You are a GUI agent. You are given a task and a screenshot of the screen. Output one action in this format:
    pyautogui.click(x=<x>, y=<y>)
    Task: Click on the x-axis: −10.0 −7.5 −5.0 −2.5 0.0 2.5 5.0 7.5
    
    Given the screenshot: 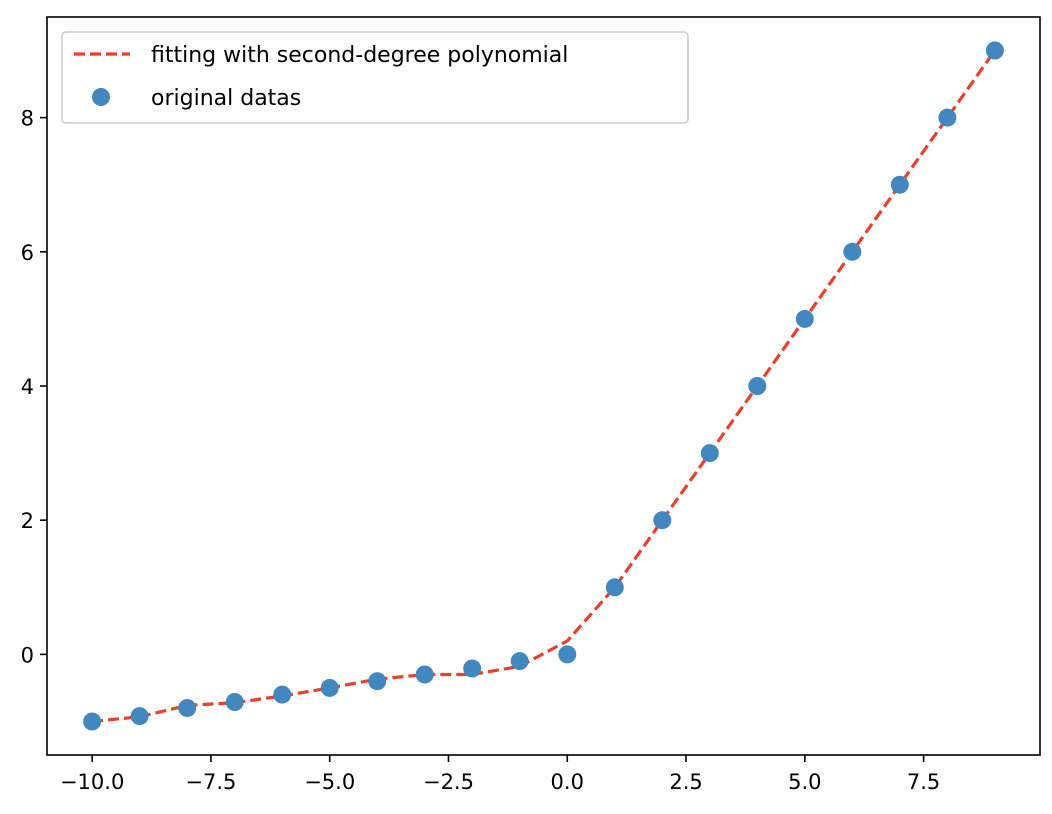 What is the action you would take?
    pyautogui.click(x=500, y=774)
    